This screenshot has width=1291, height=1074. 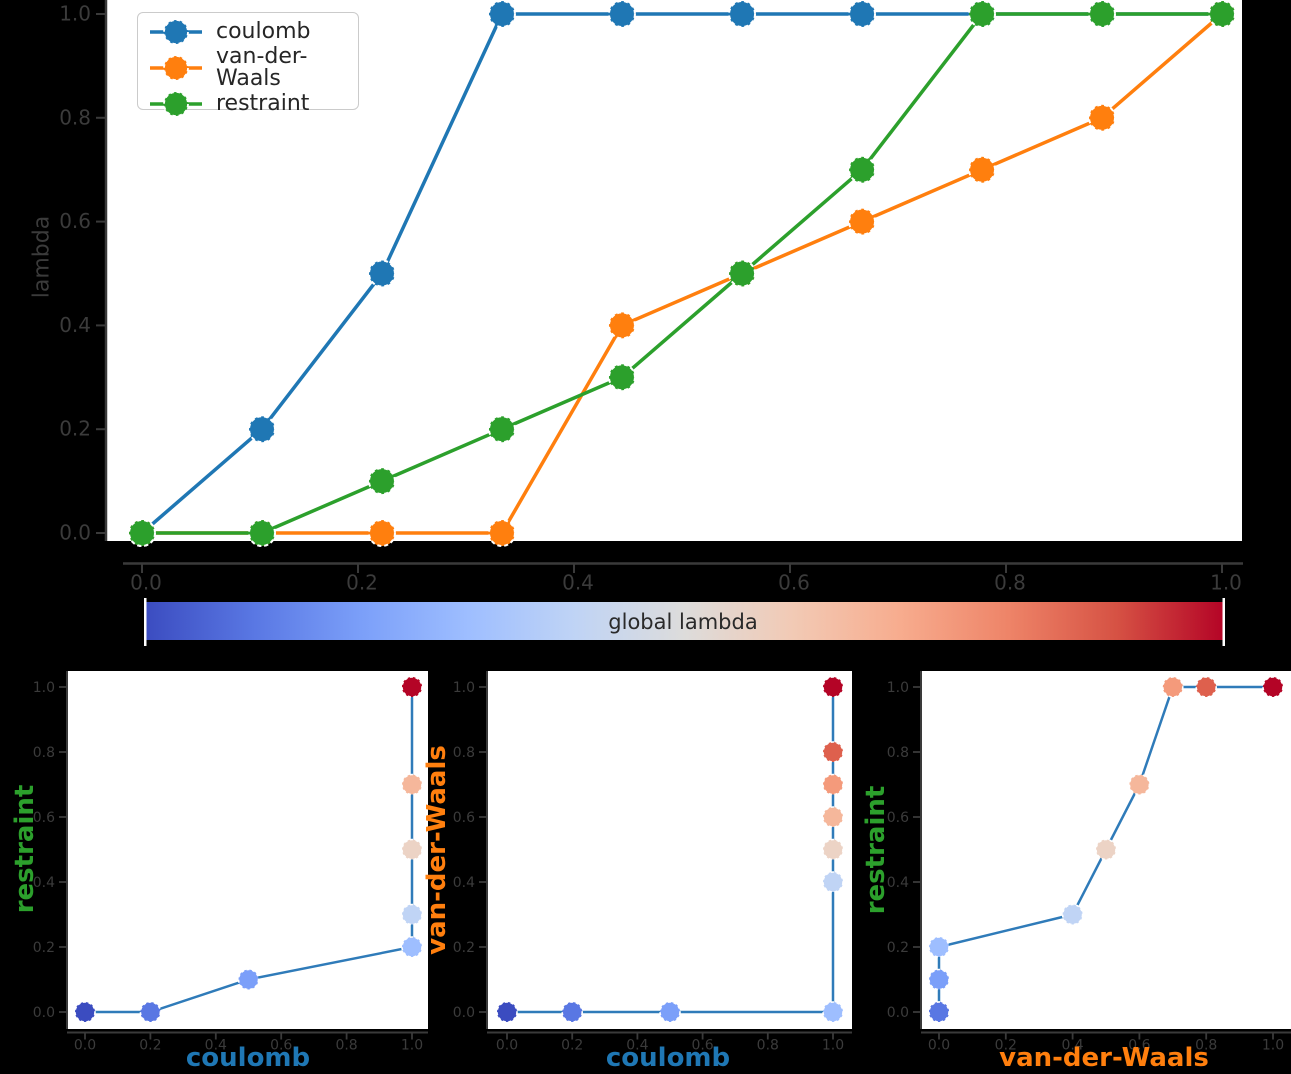 I want to click on colorbar, so click(x=684, y=621).